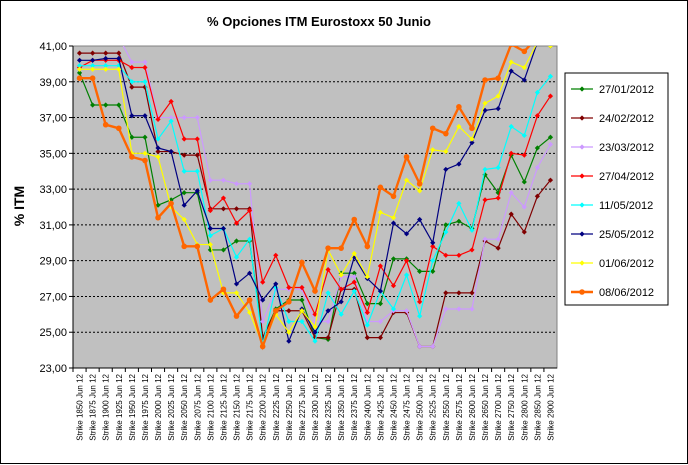 The image size is (688, 465). I want to click on x-tick-label: Strike 1975 Jun 12, so click(145, 406).